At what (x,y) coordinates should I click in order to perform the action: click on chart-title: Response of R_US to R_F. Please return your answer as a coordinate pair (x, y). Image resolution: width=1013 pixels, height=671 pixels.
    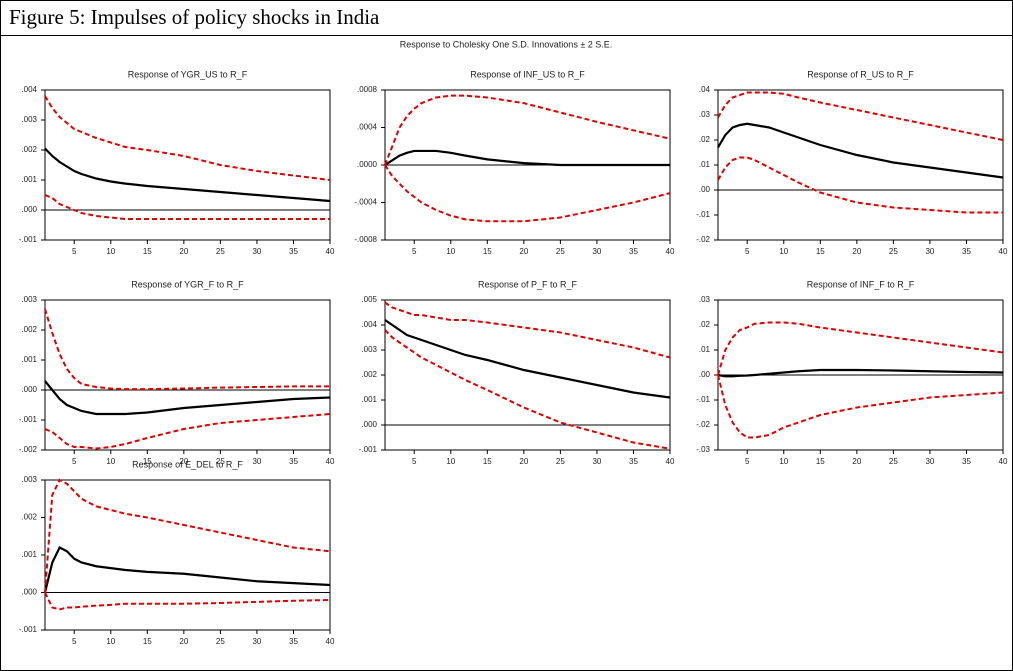
    Looking at the image, I should click on (860, 74).